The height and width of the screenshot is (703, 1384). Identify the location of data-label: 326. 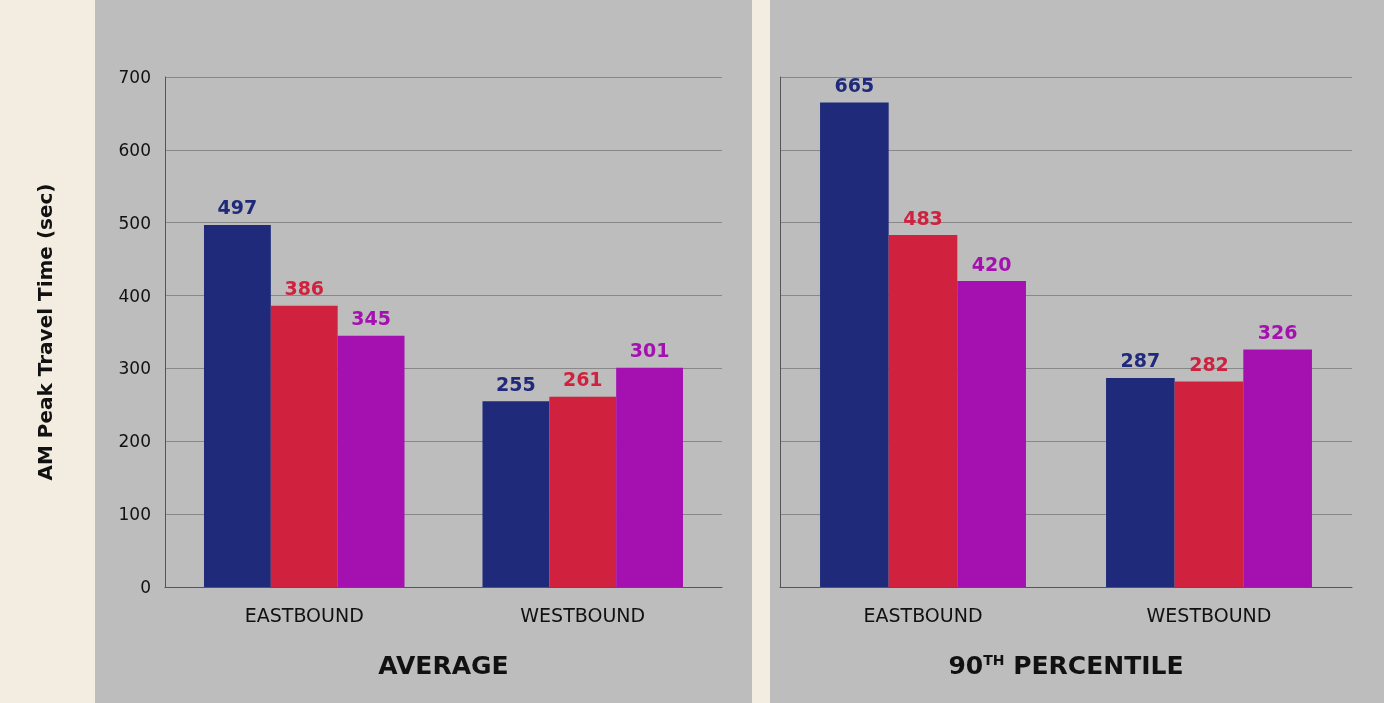
(1277, 331).